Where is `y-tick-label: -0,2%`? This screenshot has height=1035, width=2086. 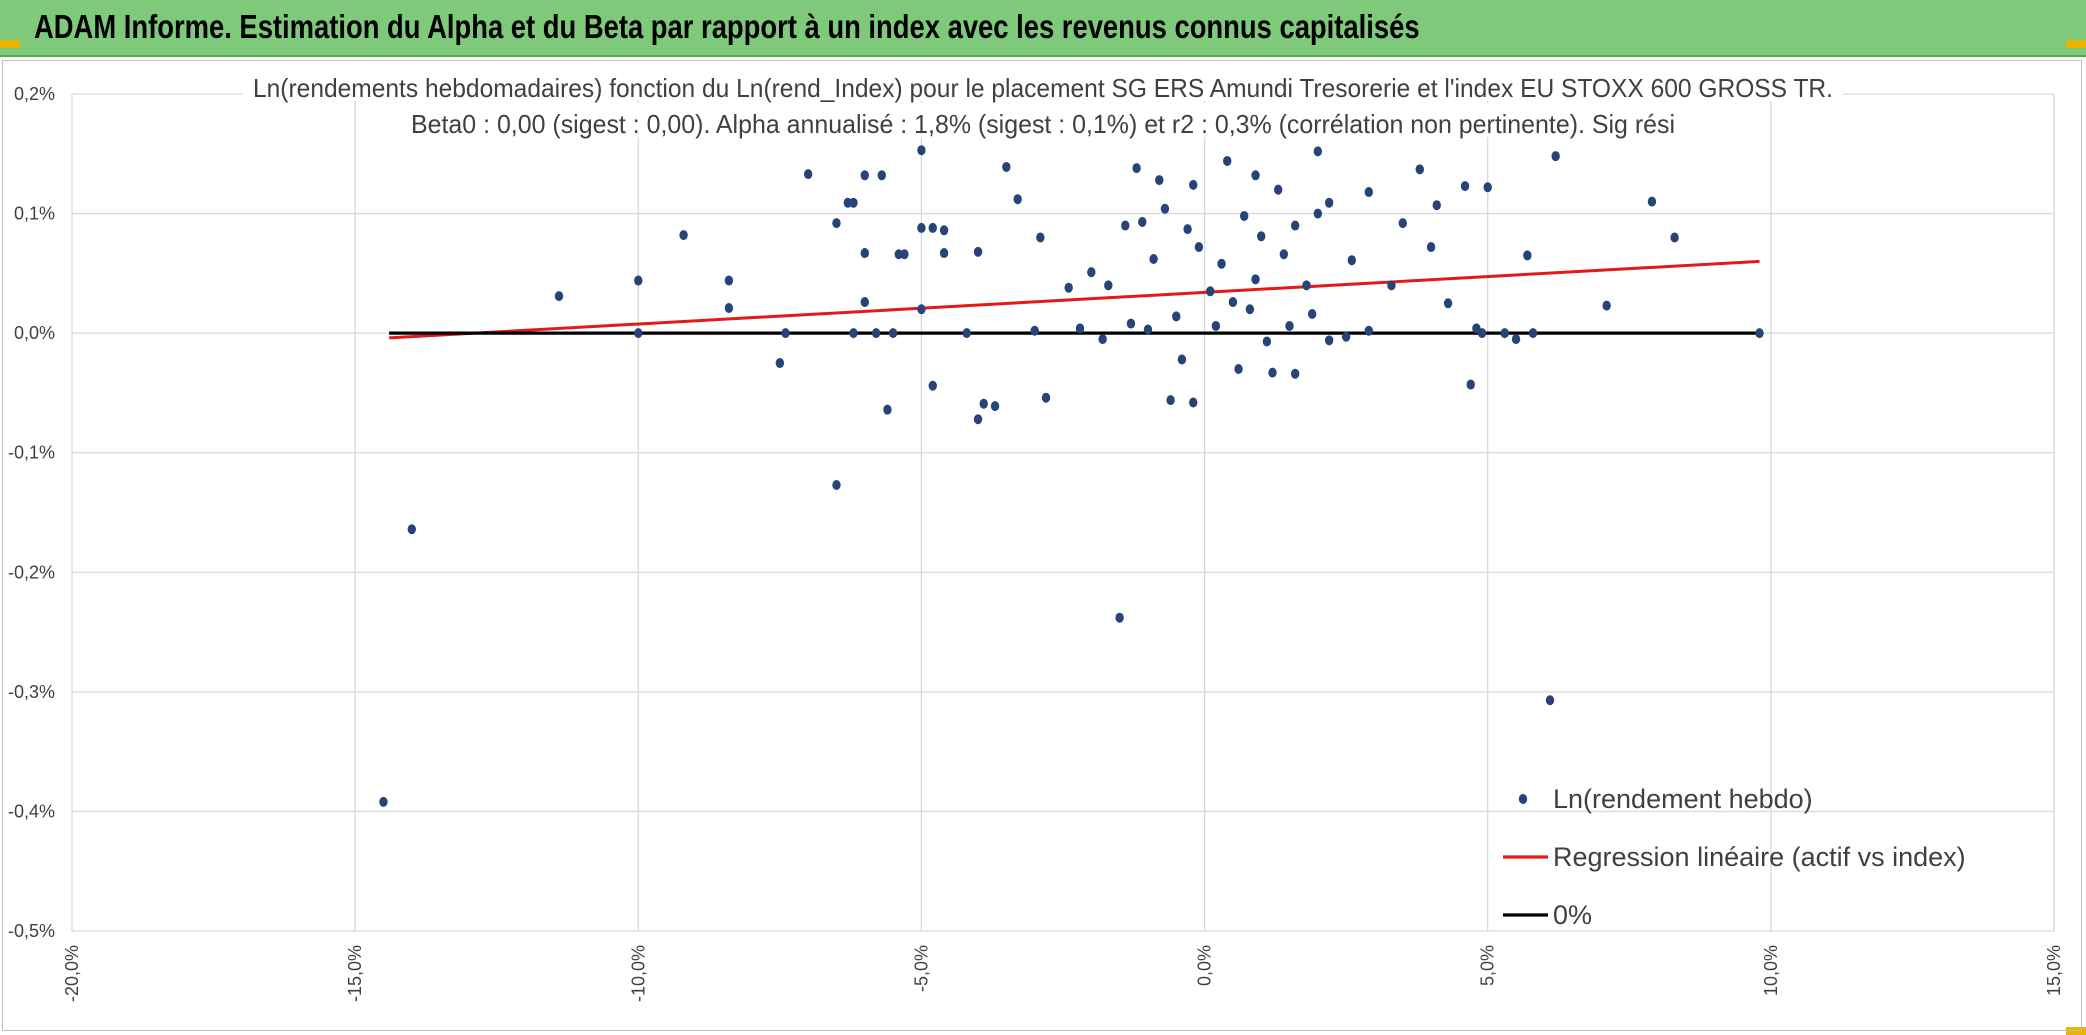
y-tick-label: -0,2% is located at coordinates (31, 572).